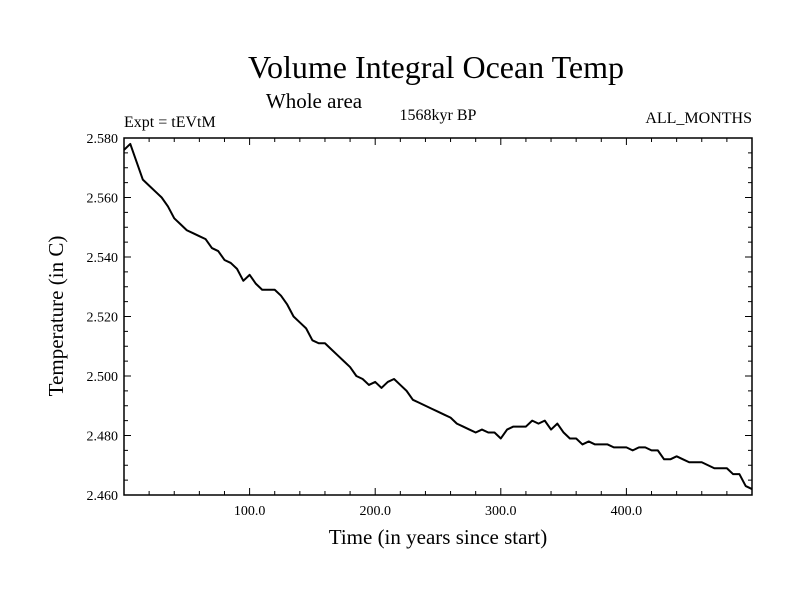 Image resolution: width=800 pixels, height=600 pixels. Describe the element at coordinates (103, 139) in the screenshot. I see `y-tick-label: 2.580` at that location.